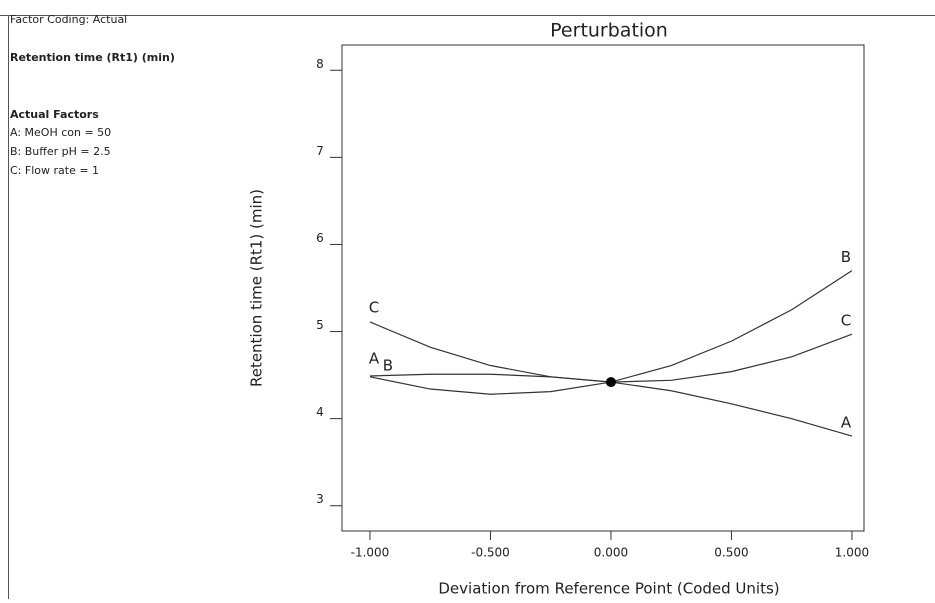  I want to click on reference-point, so click(610, 382).